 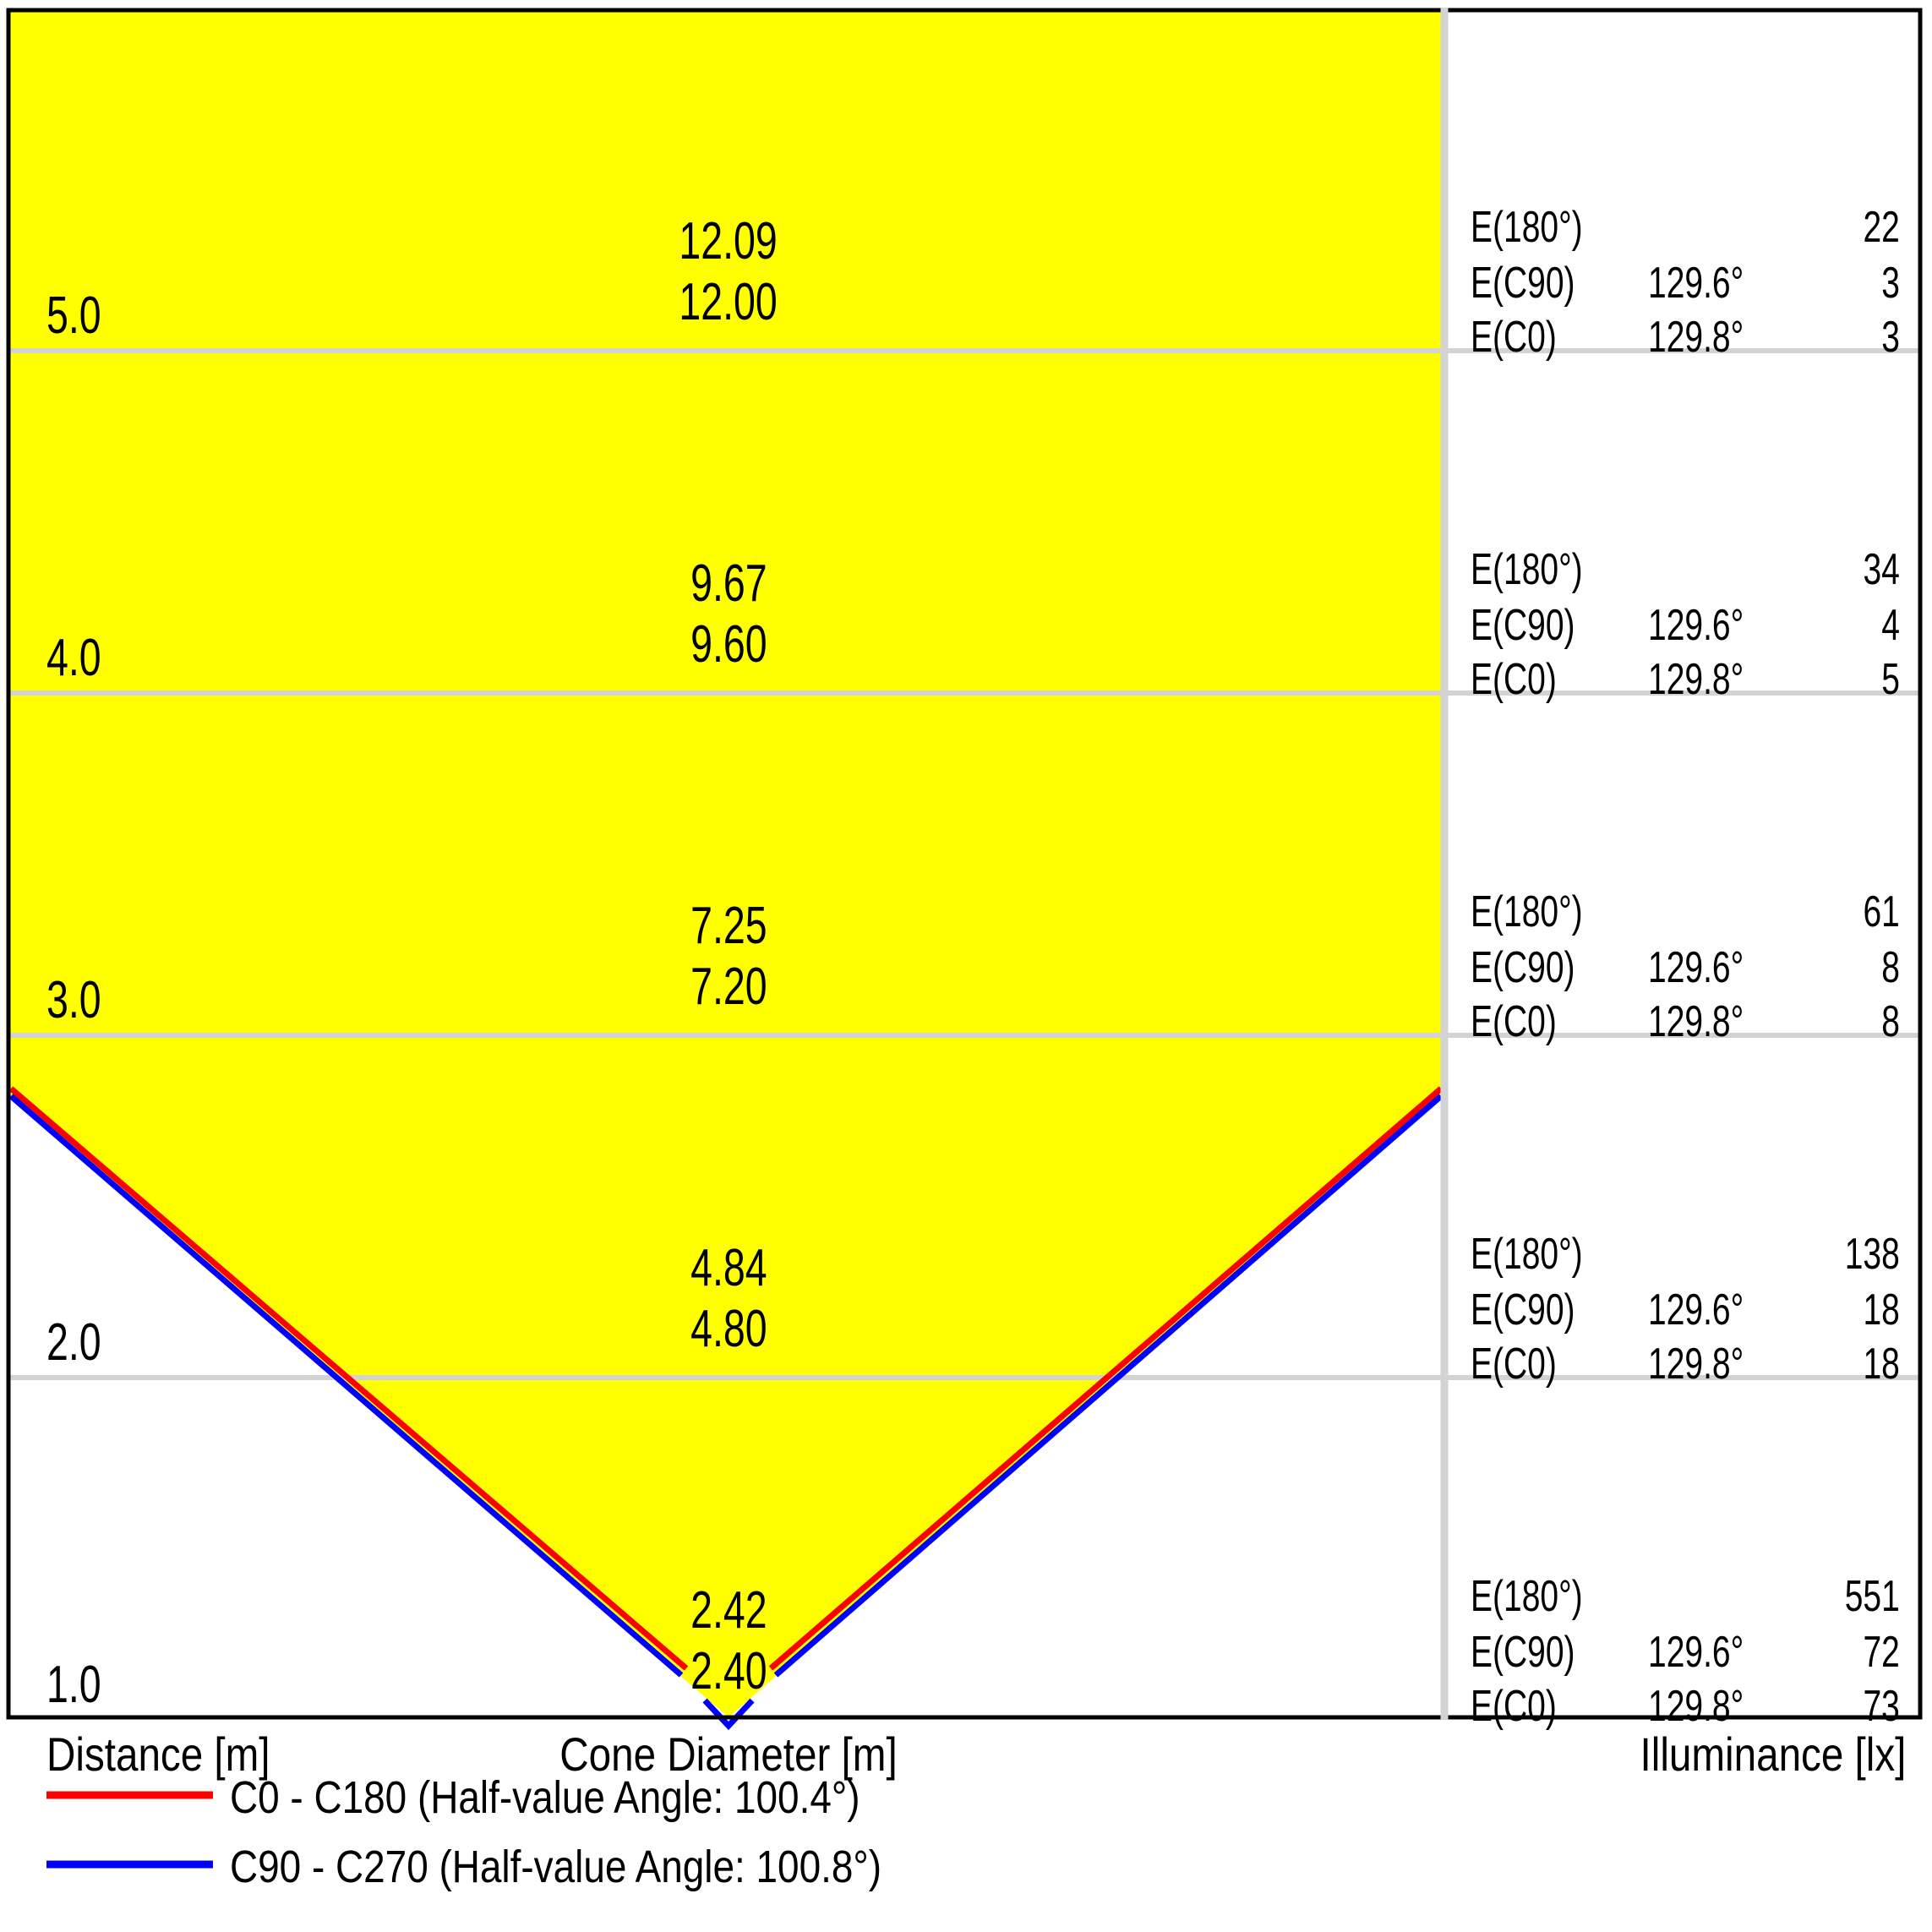 I want to click on axis-label-distance: Distance [m], so click(x=158, y=1754).